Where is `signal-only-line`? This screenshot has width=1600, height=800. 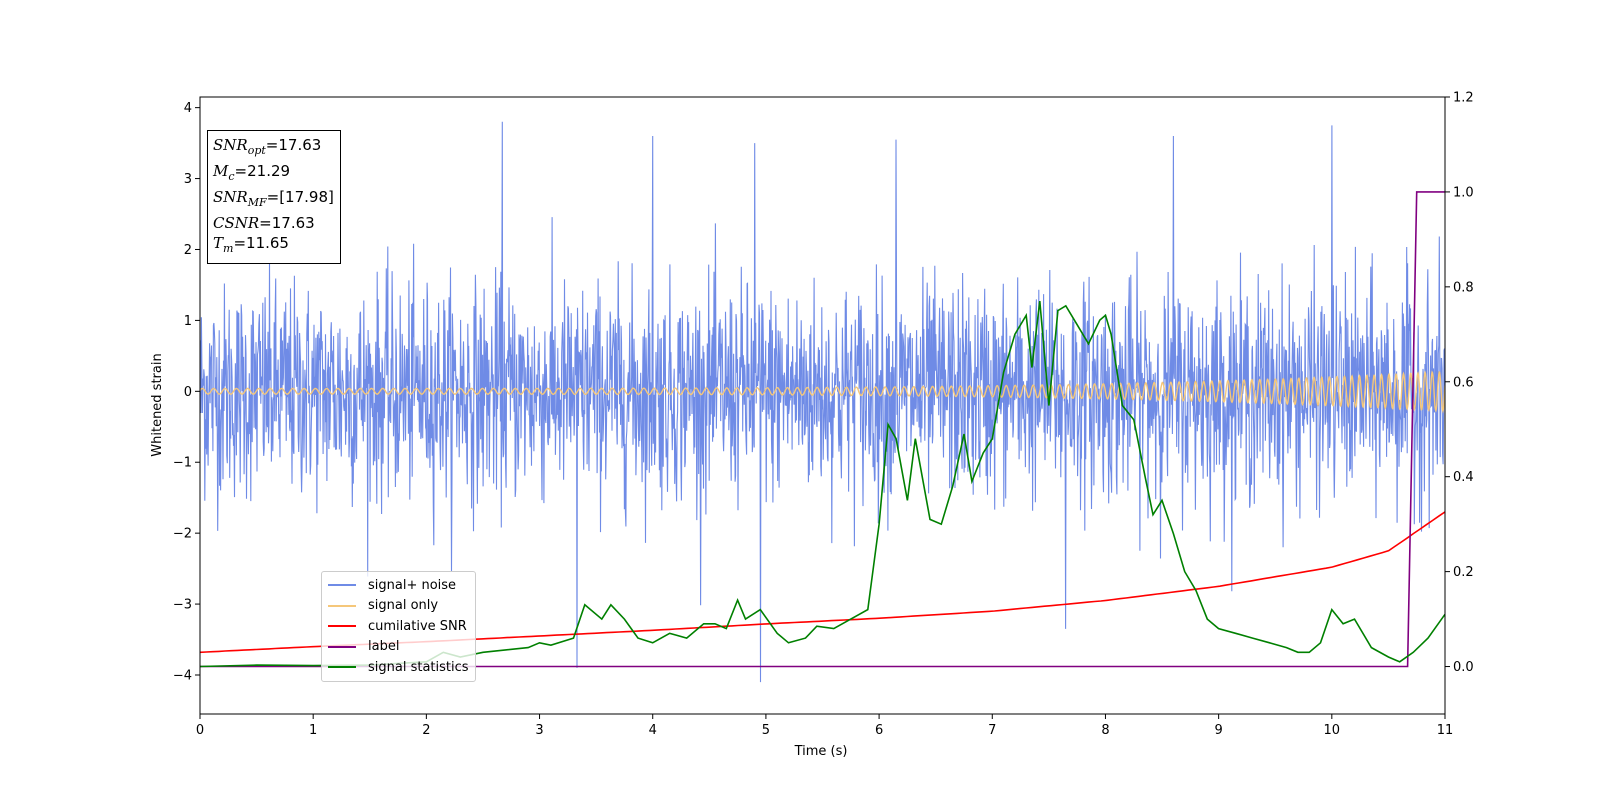 signal-only-line is located at coordinates (822, 392).